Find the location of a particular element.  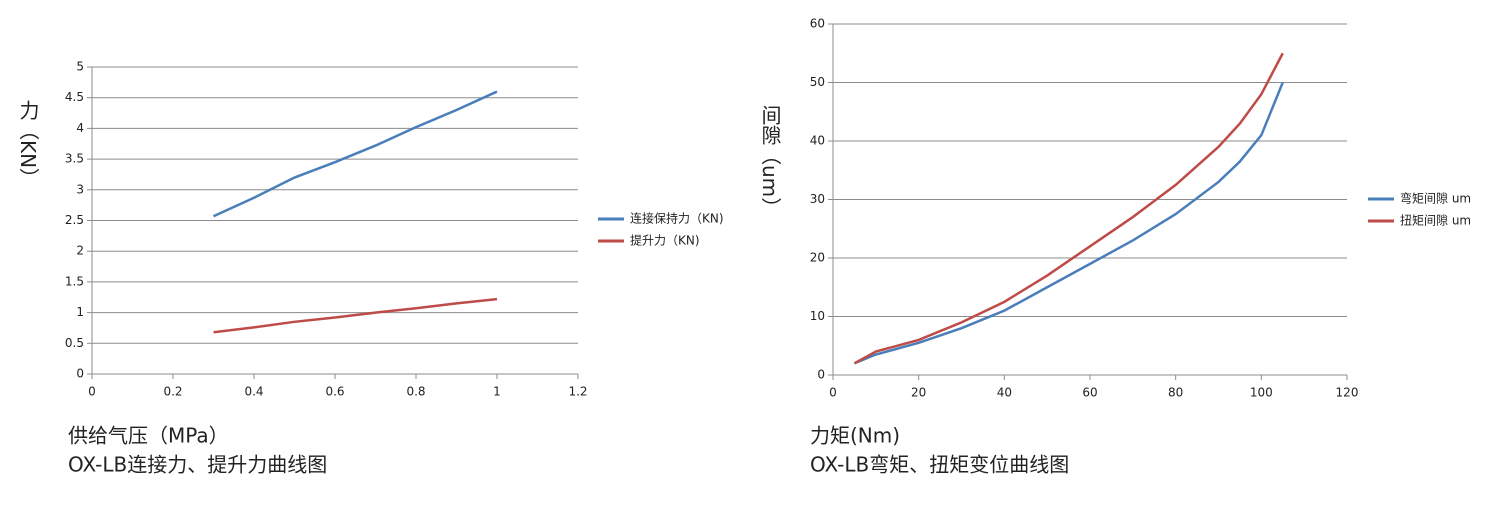

y-tick-label: 1.5 is located at coordinates (74, 281).